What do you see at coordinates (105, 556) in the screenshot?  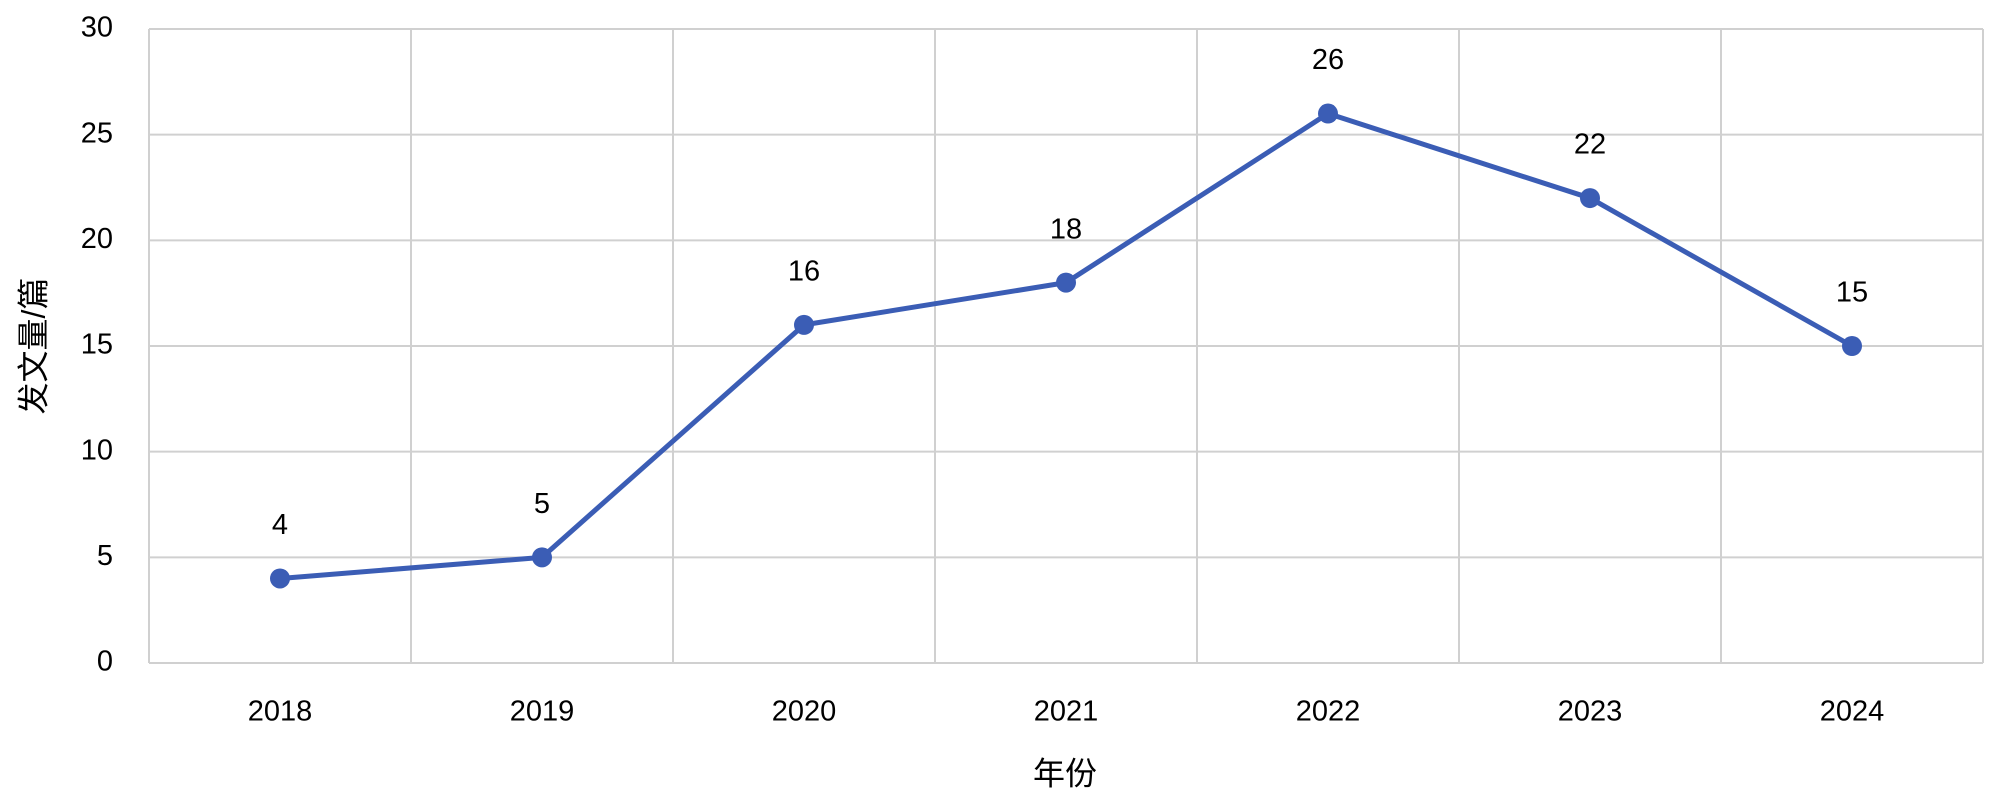 I see `y-tick-label: 5` at bounding box center [105, 556].